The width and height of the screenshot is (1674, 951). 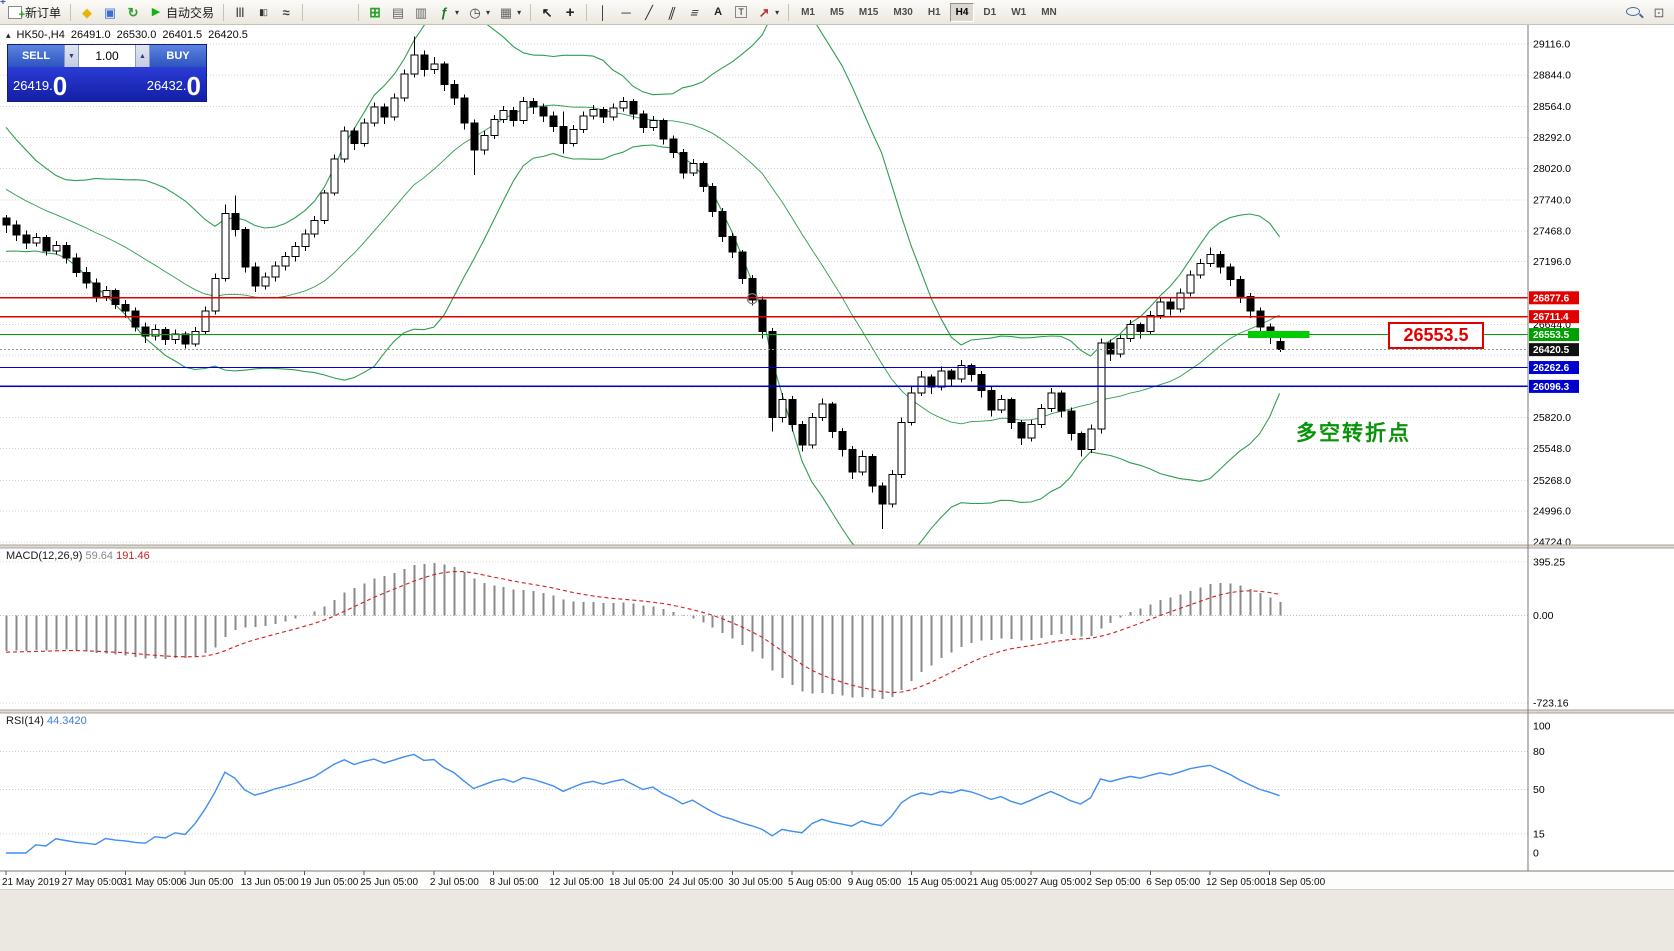 I want to click on search-button, so click(x=1634, y=12).